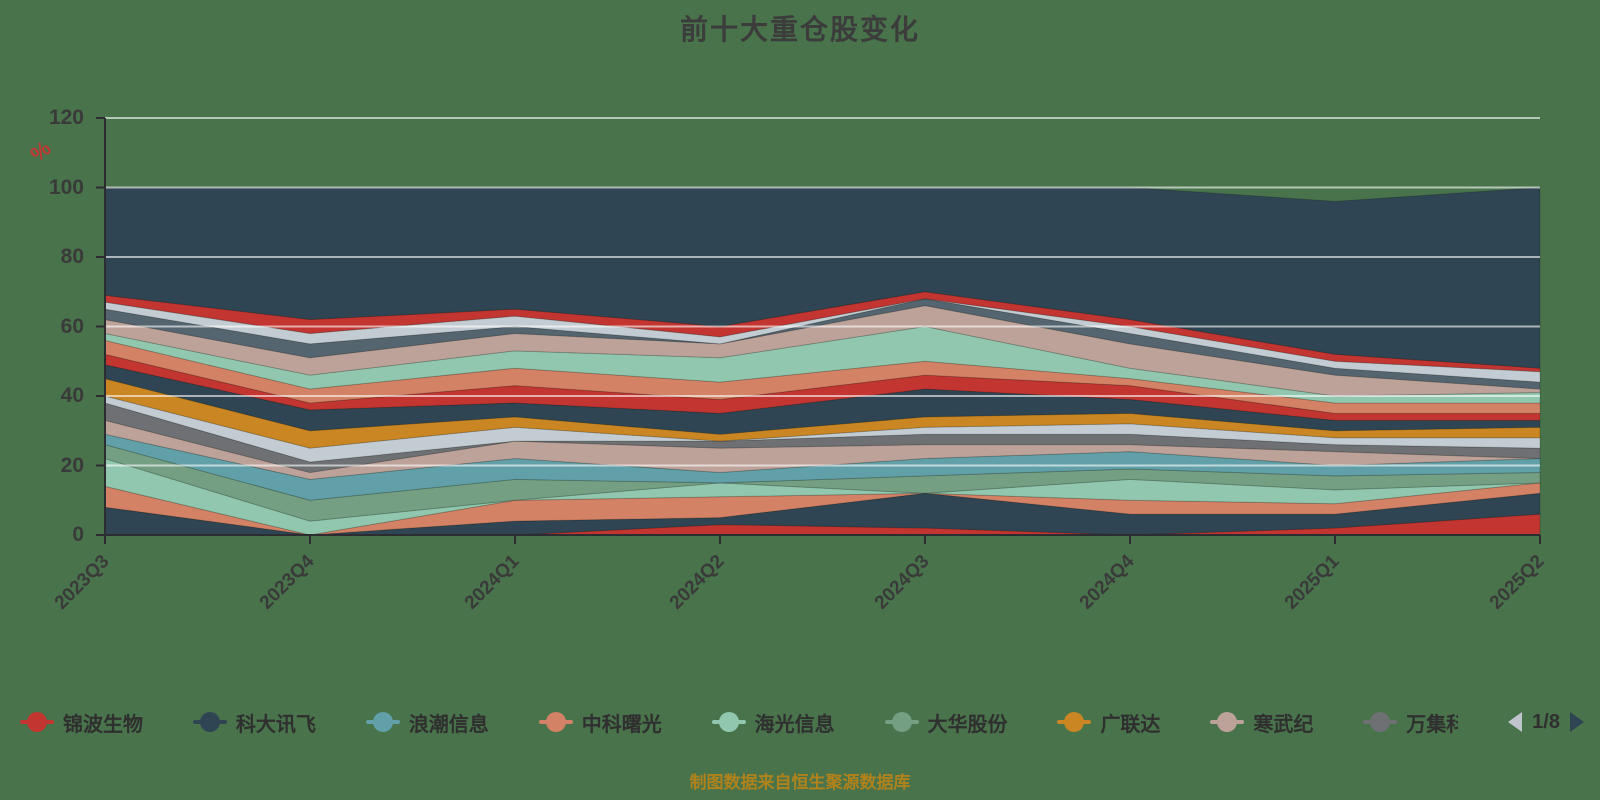 The image size is (1600, 800). Describe the element at coordinates (1576, 722) in the screenshot. I see `pager-next-arrow-icon` at that location.